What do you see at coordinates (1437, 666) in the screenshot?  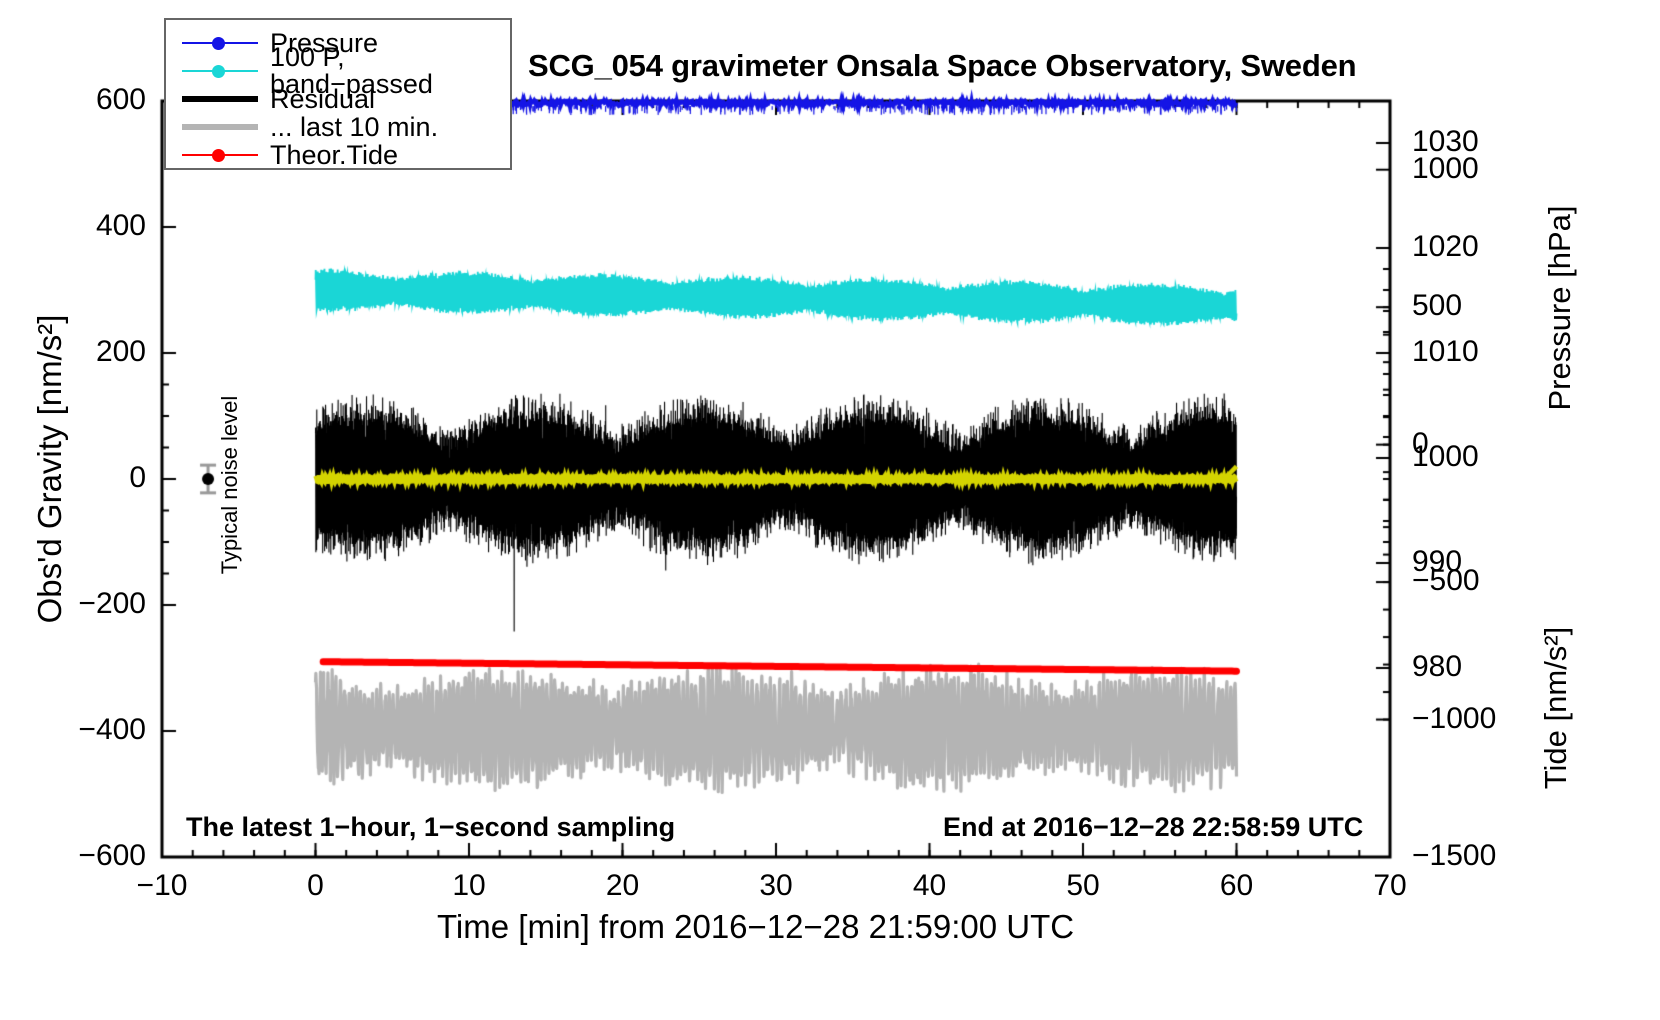 I see `y-tick-pressure-5: 980` at bounding box center [1437, 666].